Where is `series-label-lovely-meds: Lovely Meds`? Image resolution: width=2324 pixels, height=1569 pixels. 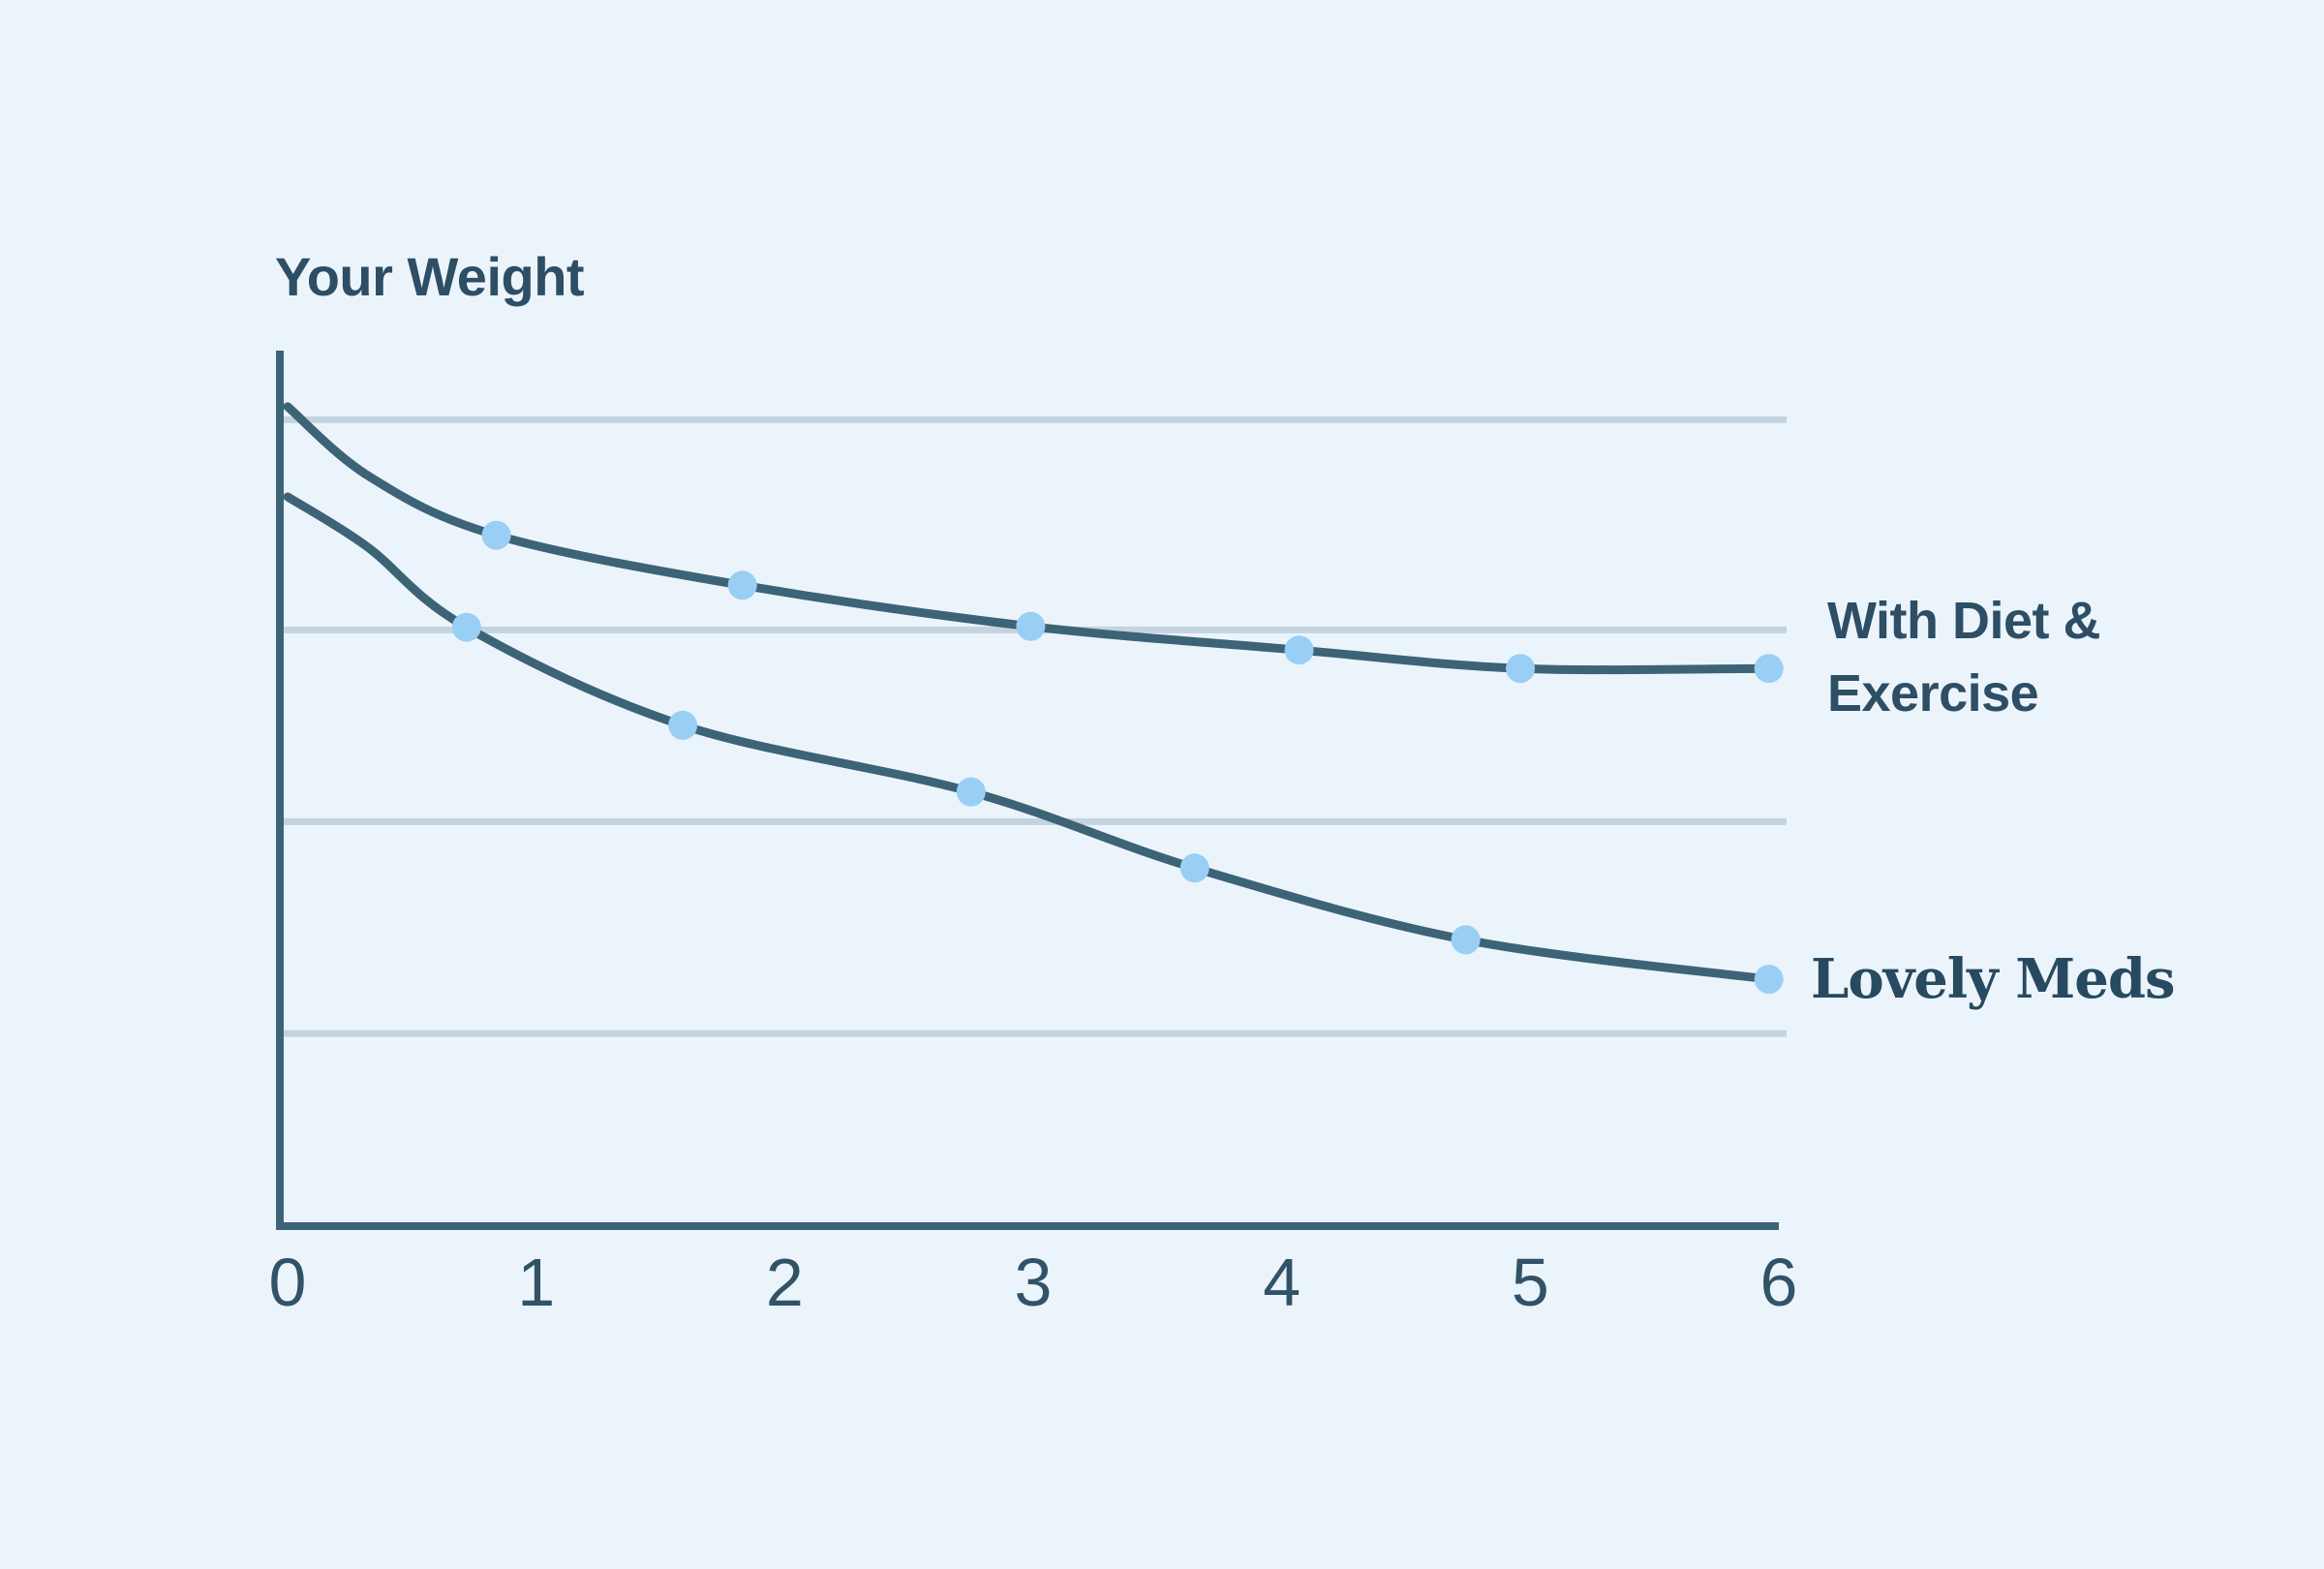
series-label-lovely-meds: Lovely Meds is located at coordinates (1993, 979).